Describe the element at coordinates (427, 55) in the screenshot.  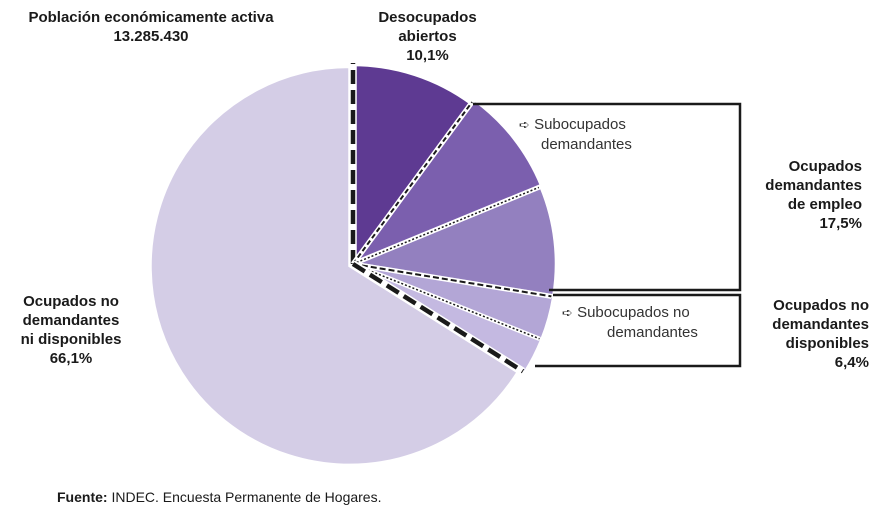
I see `label-pct: 10,1%` at that location.